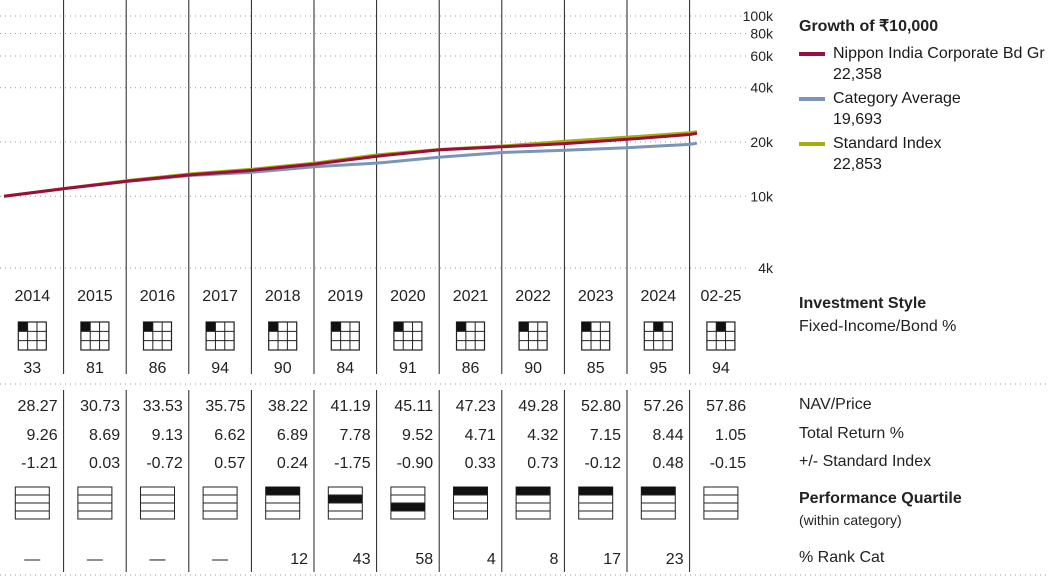 The width and height of the screenshot is (1049, 579). Describe the element at coordinates (352, 463) in the screenshot. I see `vs-index-value: -1.75` at that location.